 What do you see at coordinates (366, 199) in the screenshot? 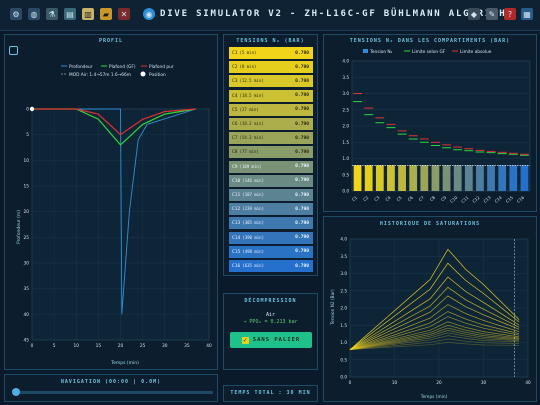
I see `bars-xtick: C2` at bounding box center [366, 199].